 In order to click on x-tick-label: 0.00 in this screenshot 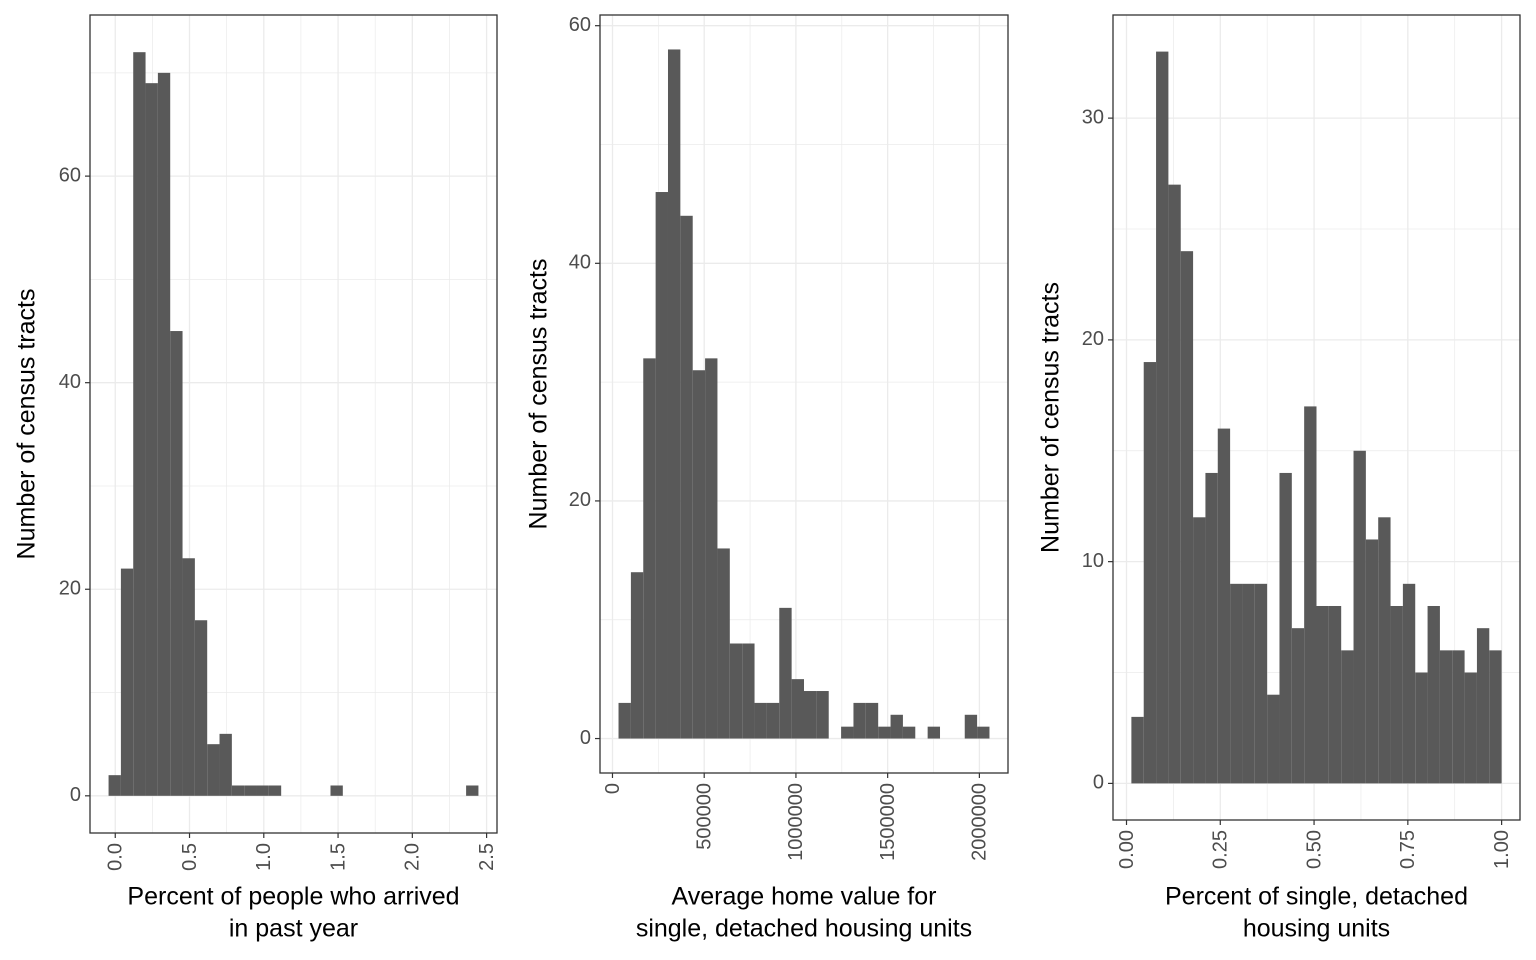, I will do `click(1127, 849)`.